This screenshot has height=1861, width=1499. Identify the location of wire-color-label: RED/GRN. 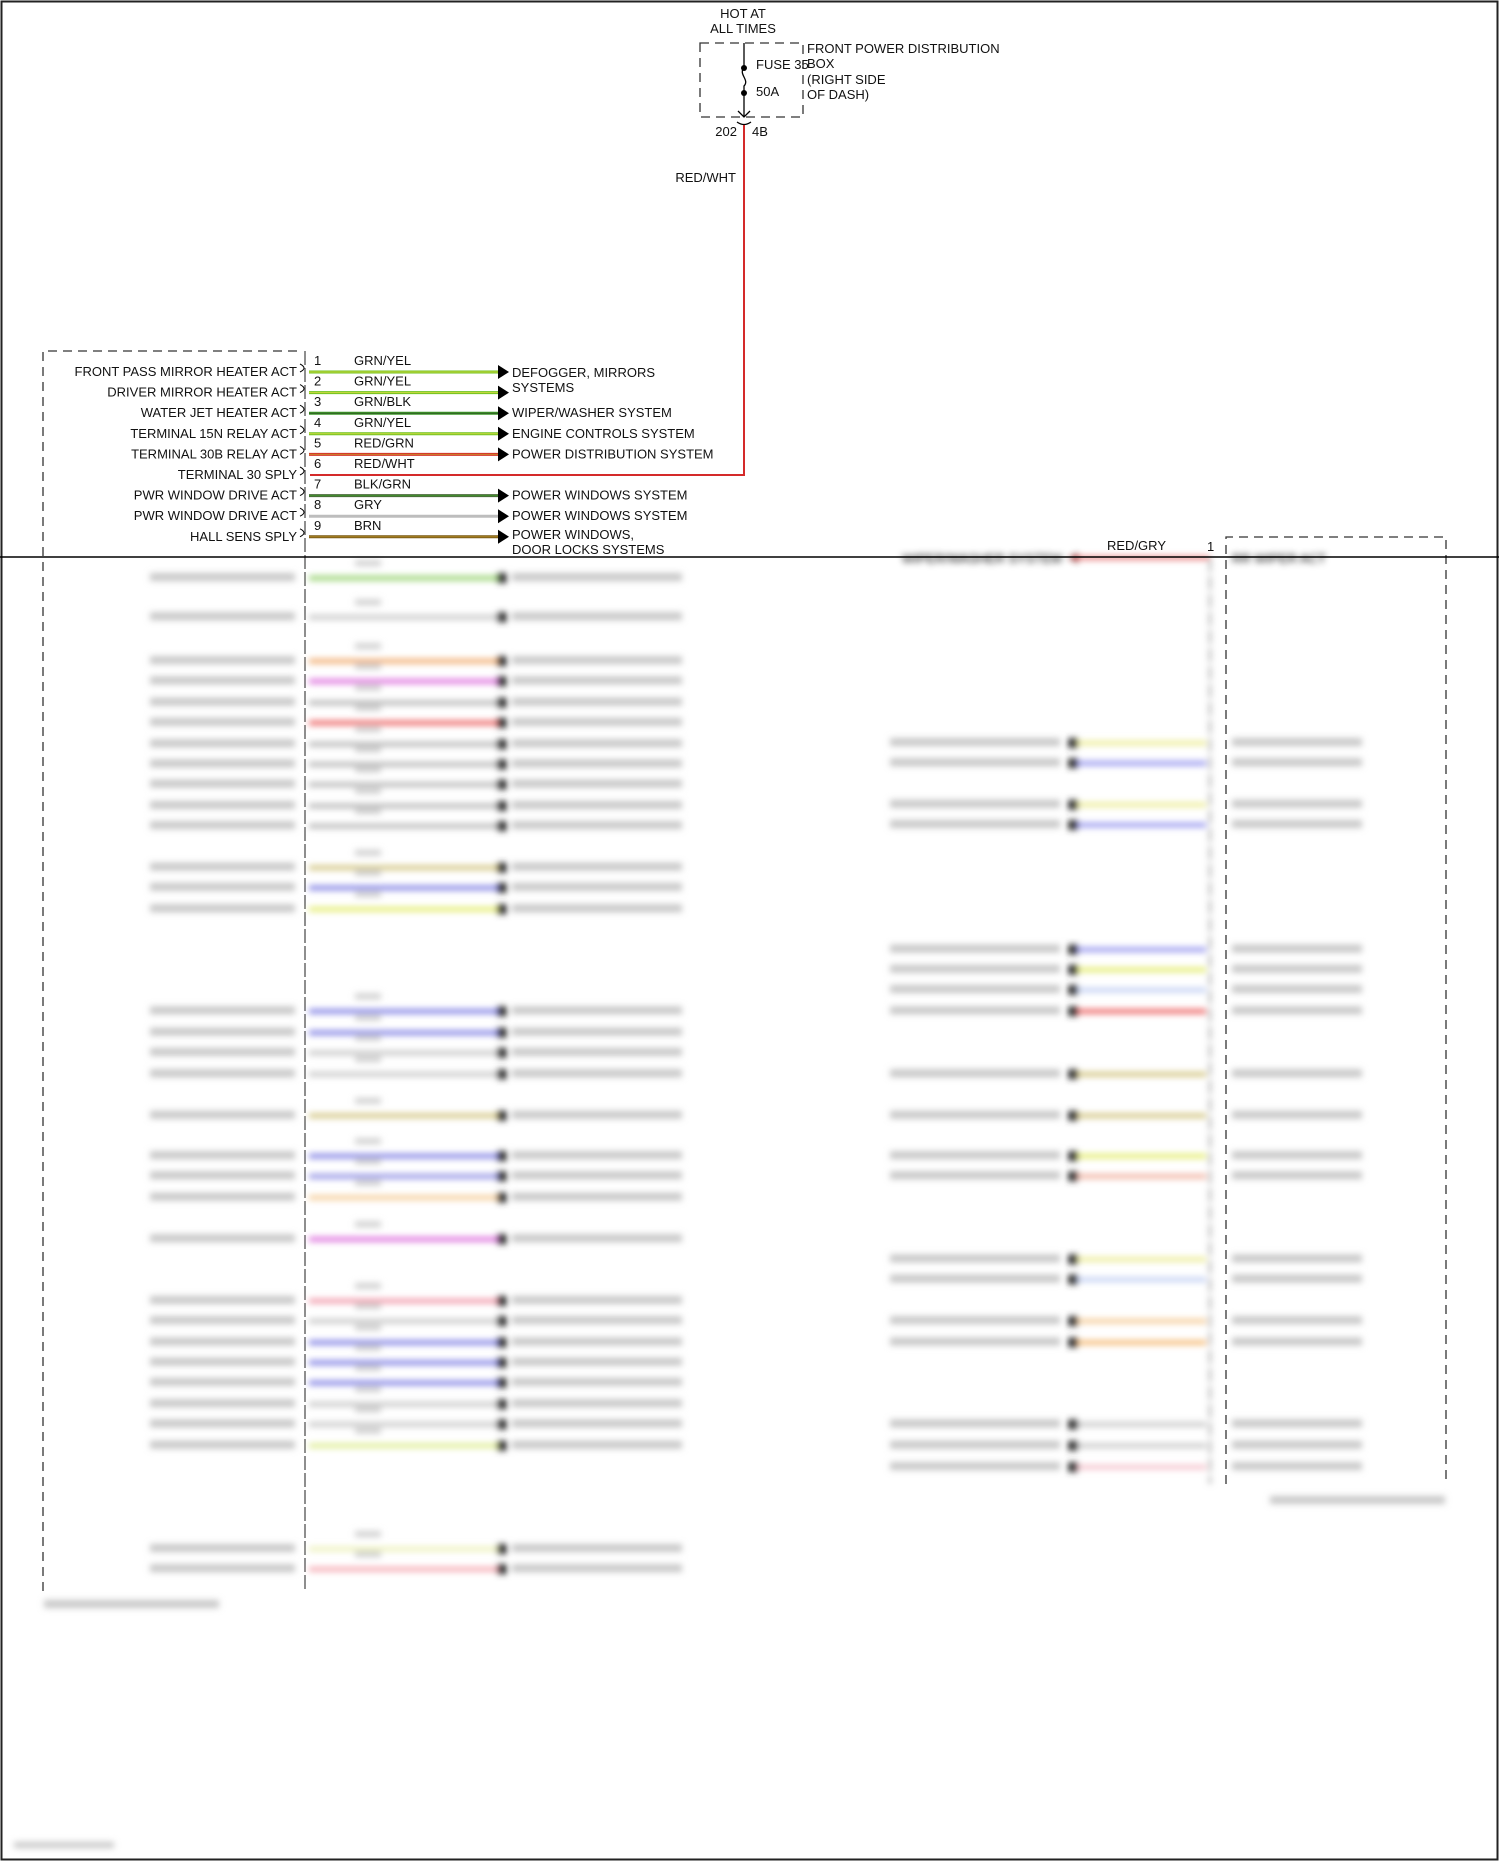
(384, 442).